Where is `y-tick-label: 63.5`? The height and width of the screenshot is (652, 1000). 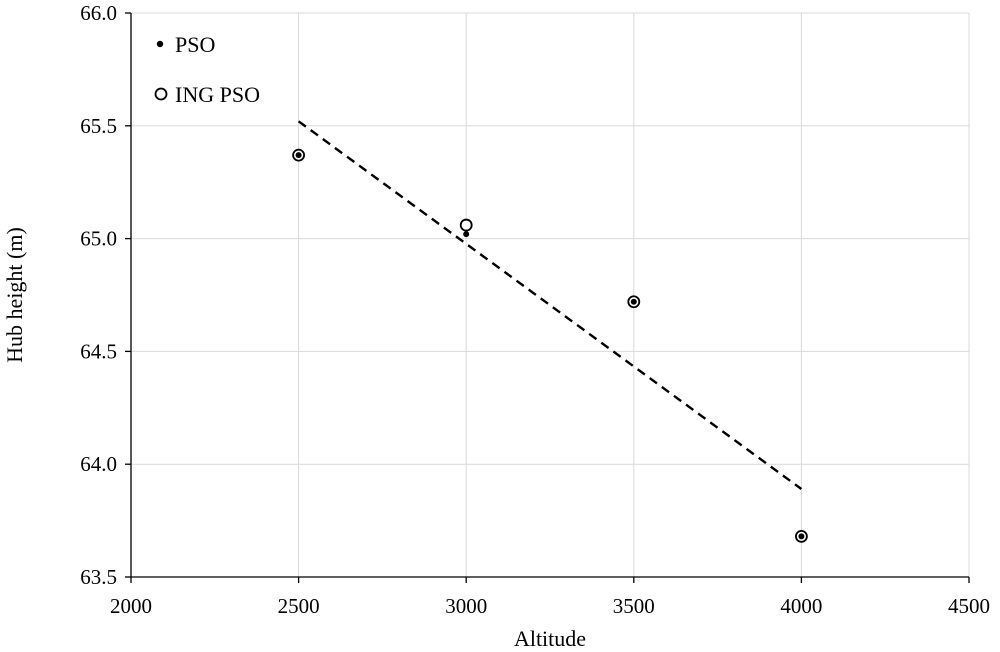
y-tick-label: 63.5 is located at coordinates (98, 577).